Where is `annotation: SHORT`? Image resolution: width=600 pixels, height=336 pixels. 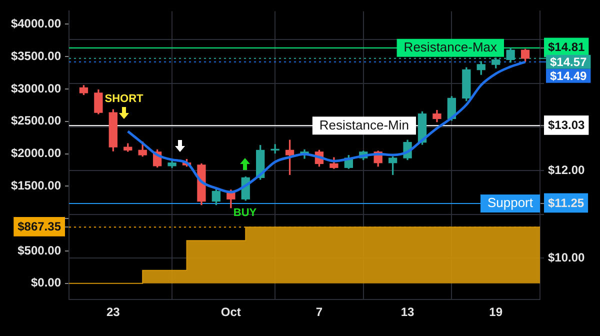
annotation: SHORT is located at coordinates (124, 99).